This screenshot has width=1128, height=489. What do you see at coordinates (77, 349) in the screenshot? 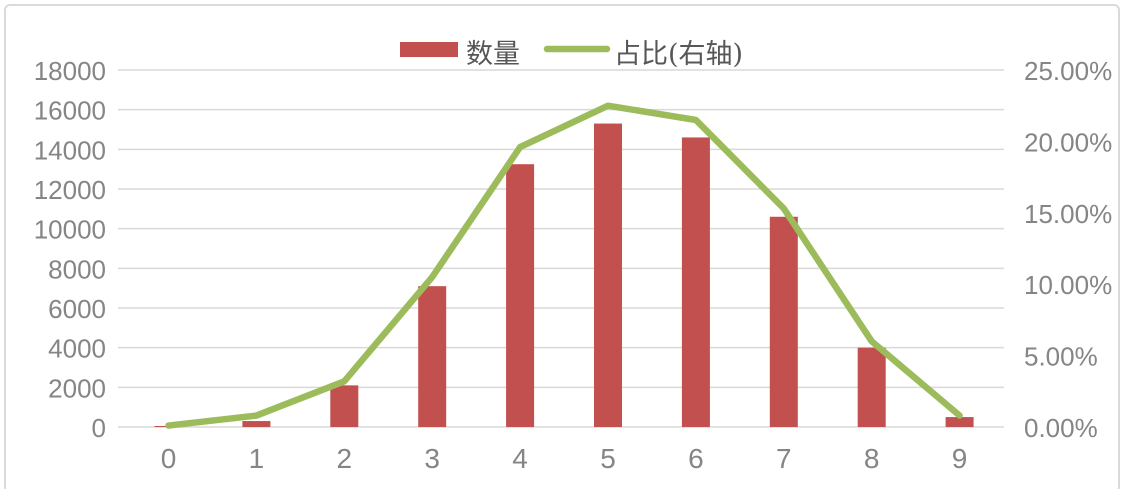
I see `left-axis-tick-label: 4000` at bounding box center [77, 349].